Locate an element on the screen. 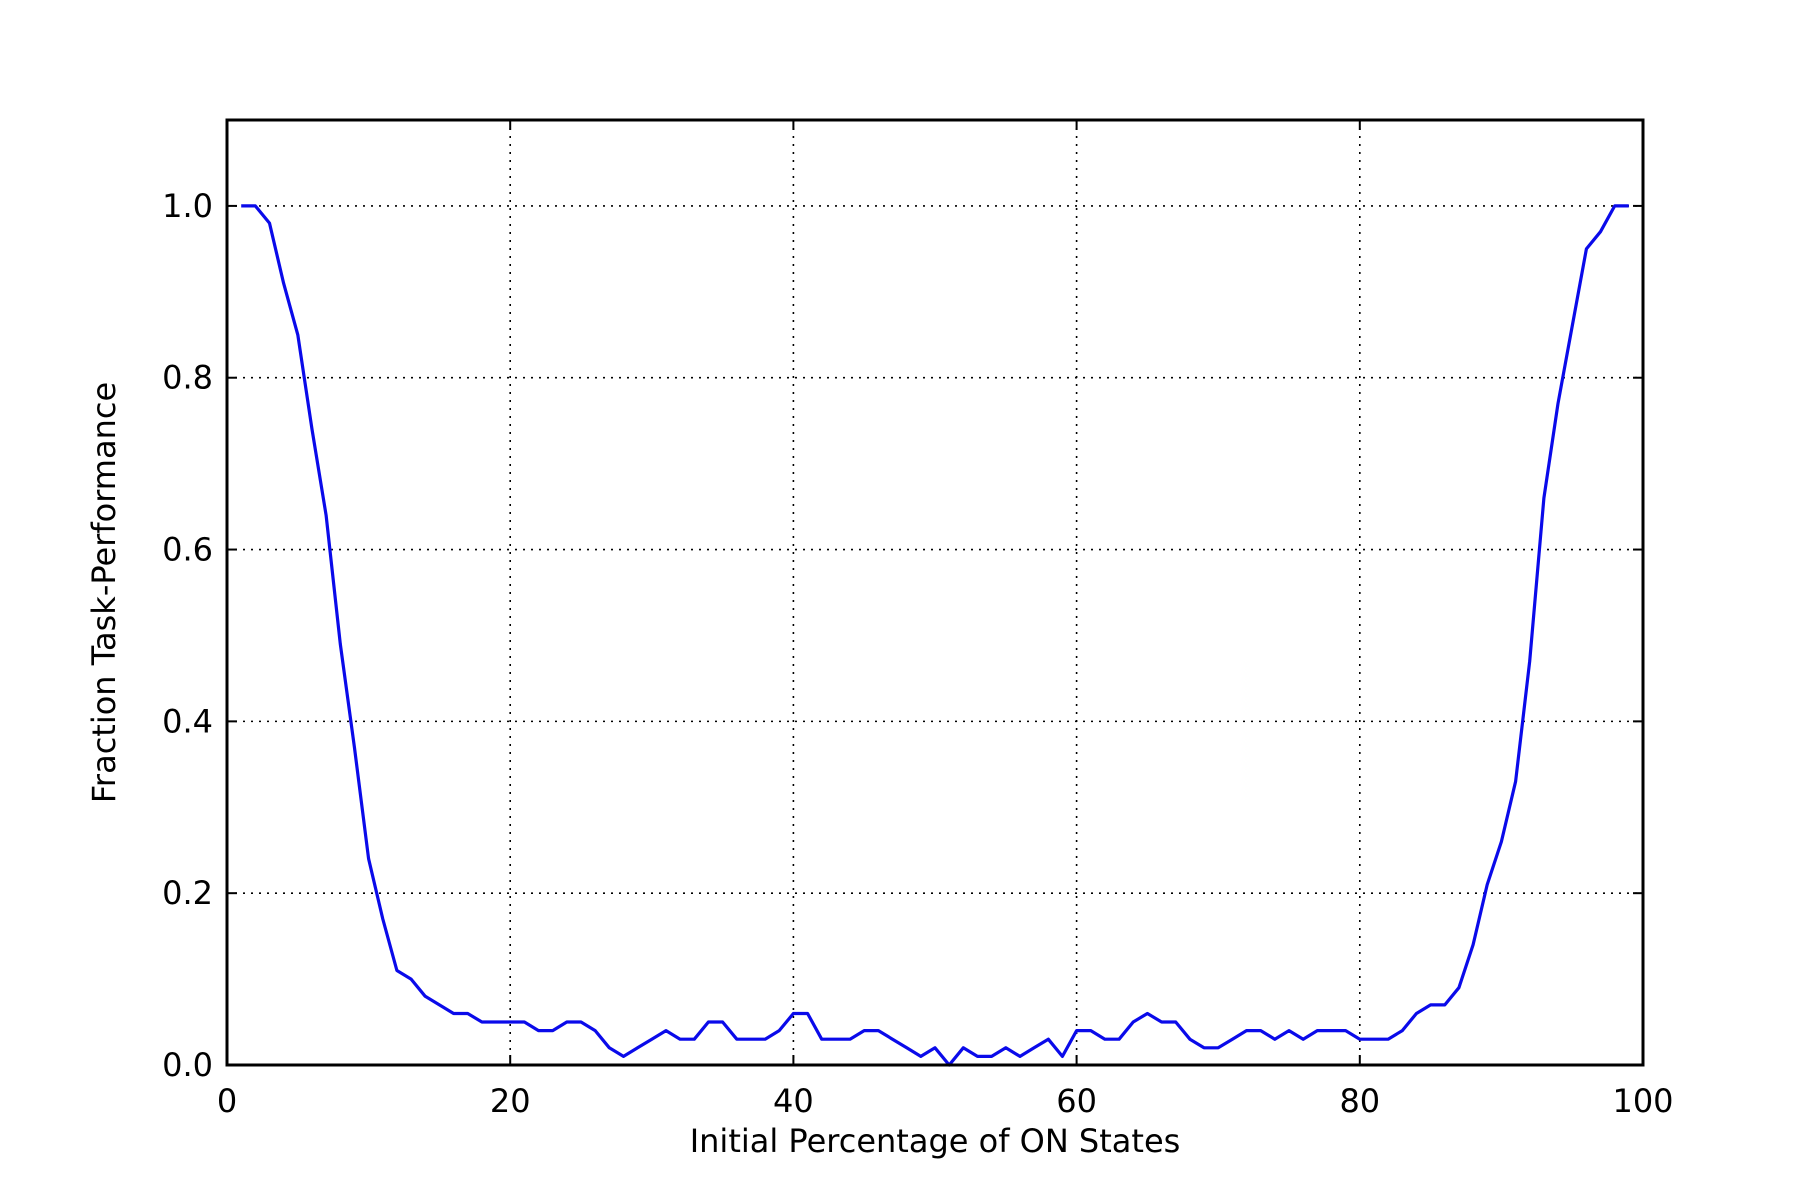 The image size is (1800, 1200). y-axis-label: Fraction Task-Performance is located at coordinates (104, 592).